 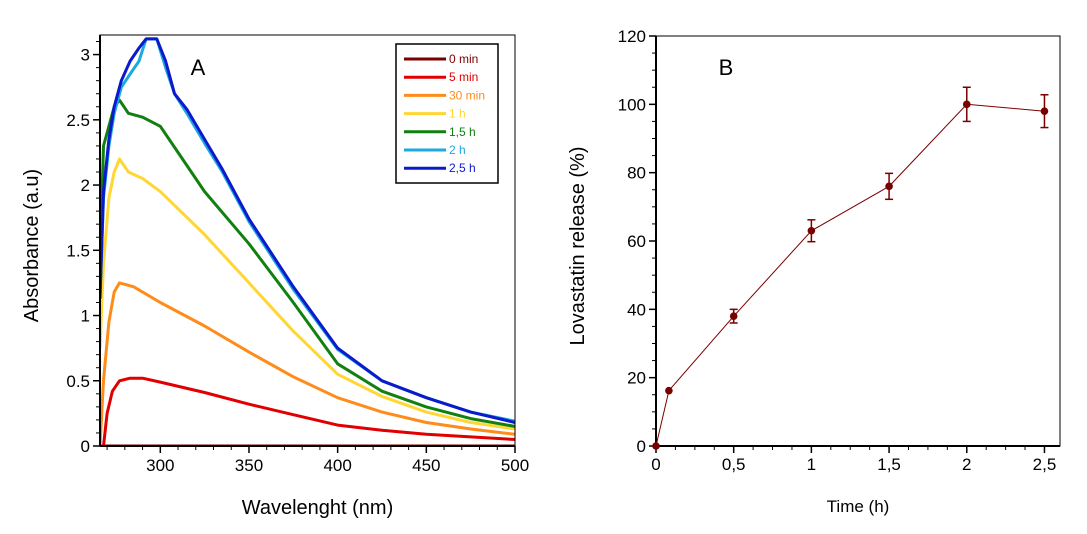 I want to click on legend-label: 1,5 h, so click(x=462, y=132).